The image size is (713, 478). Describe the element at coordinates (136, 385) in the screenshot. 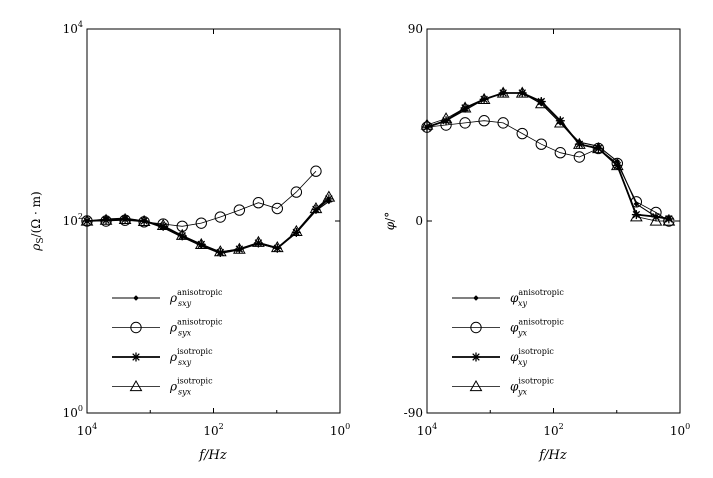

I see `panel1-legend-3-marker` at that location.